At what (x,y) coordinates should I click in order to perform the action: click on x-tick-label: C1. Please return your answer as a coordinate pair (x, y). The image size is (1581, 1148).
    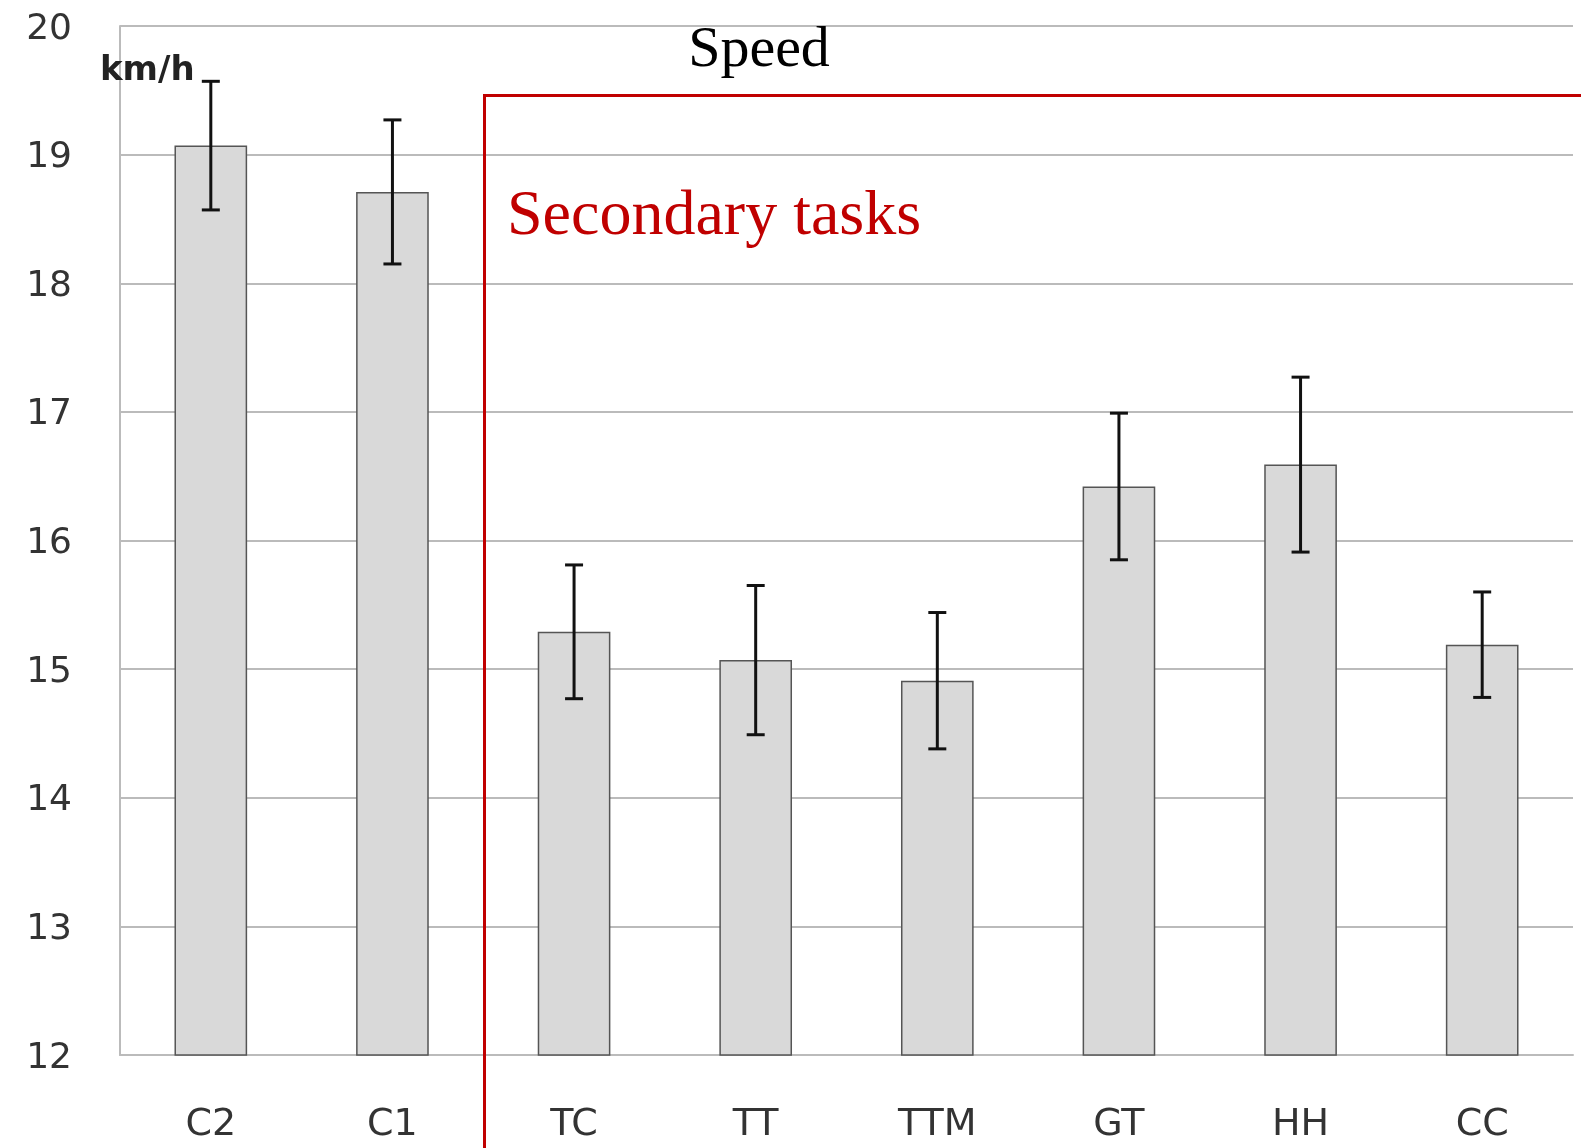
    Looking at the image, I should click on (392, 1122).